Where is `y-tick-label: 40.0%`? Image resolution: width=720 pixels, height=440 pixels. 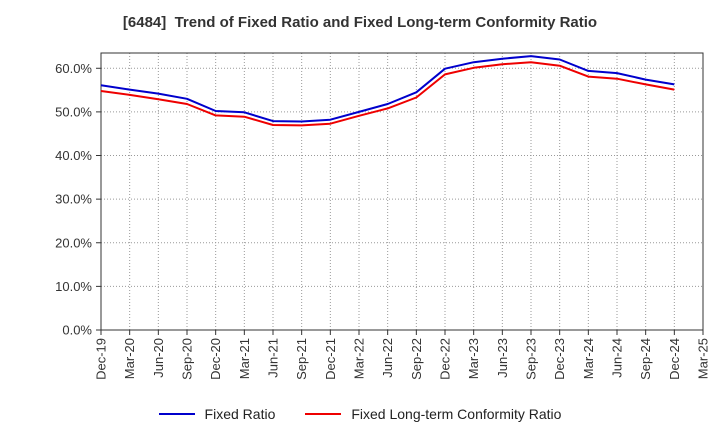 y-tick-label: 40.0% is located at coordinates (73, 155).